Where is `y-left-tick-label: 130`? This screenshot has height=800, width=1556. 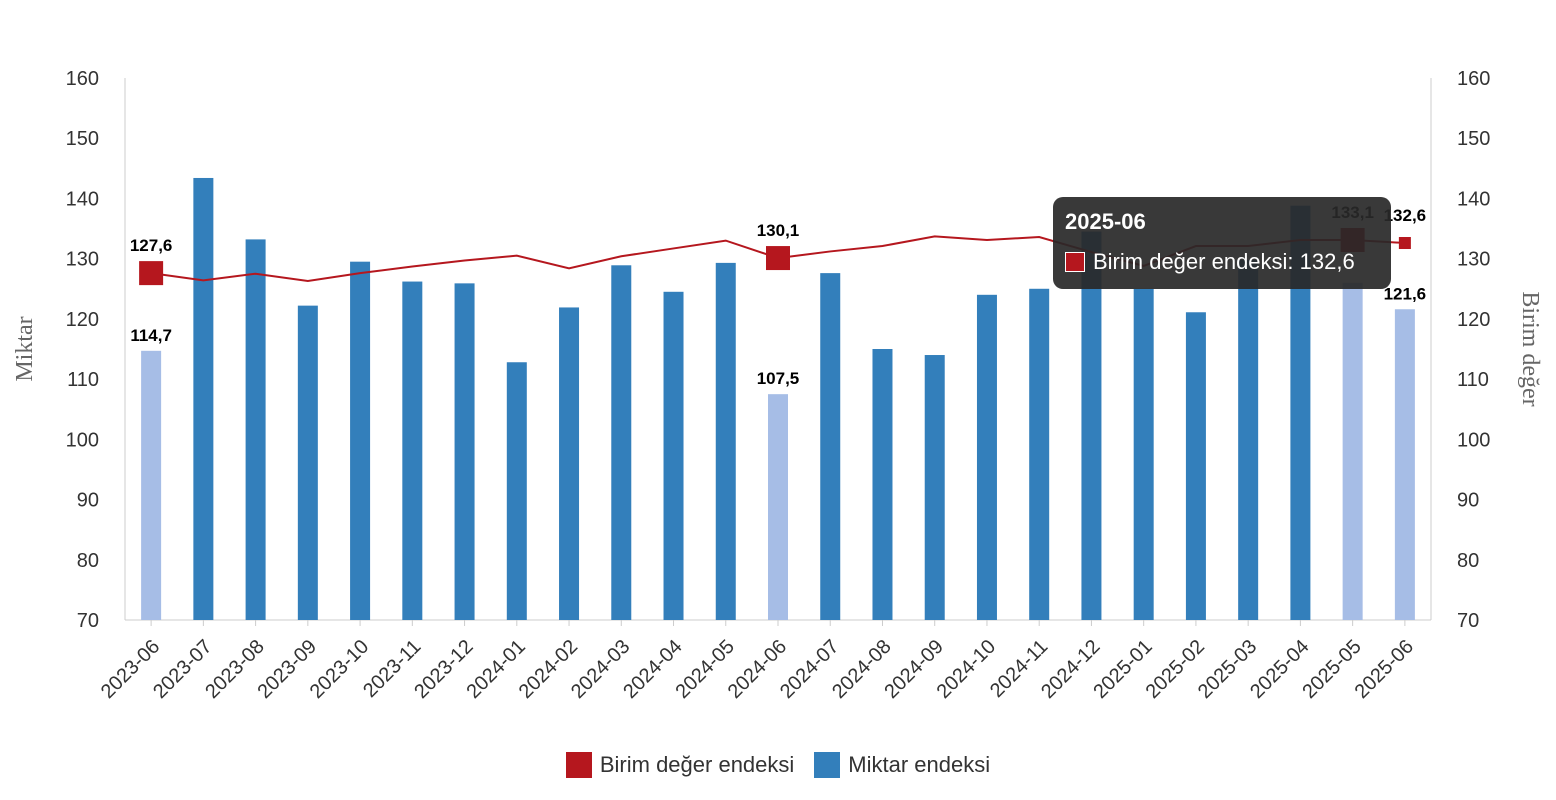 y-left-tick-label: 130 is located at coordinates (82, 260).